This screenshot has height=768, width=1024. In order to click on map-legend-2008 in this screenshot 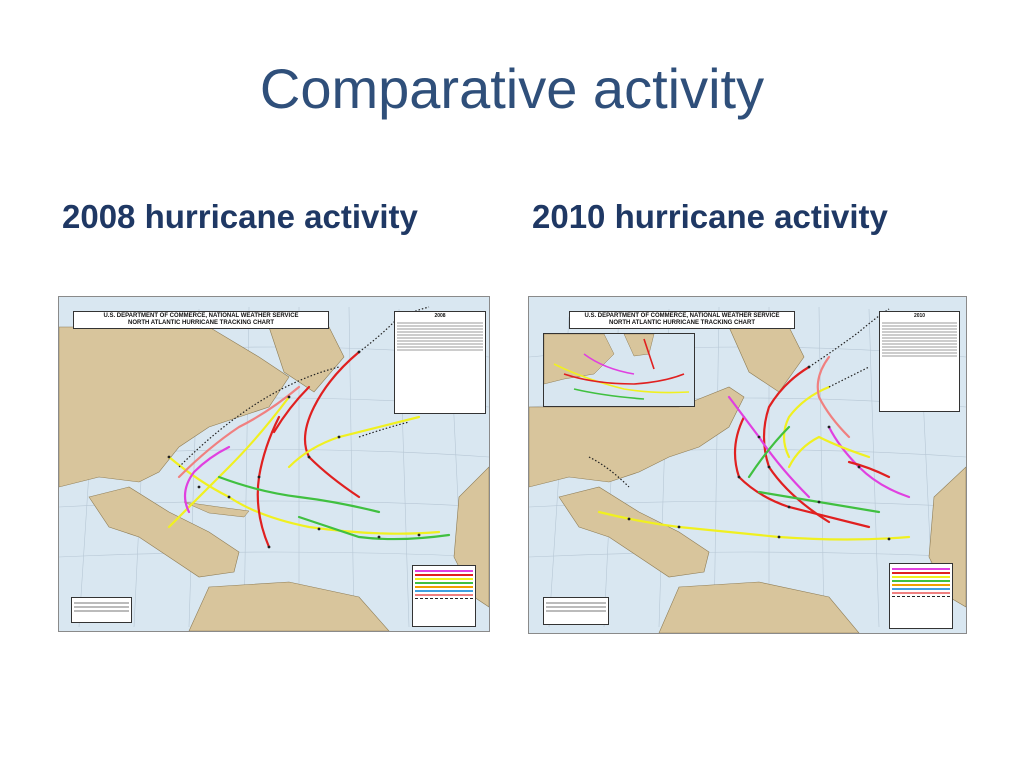, I will do `click(444, 596)`.